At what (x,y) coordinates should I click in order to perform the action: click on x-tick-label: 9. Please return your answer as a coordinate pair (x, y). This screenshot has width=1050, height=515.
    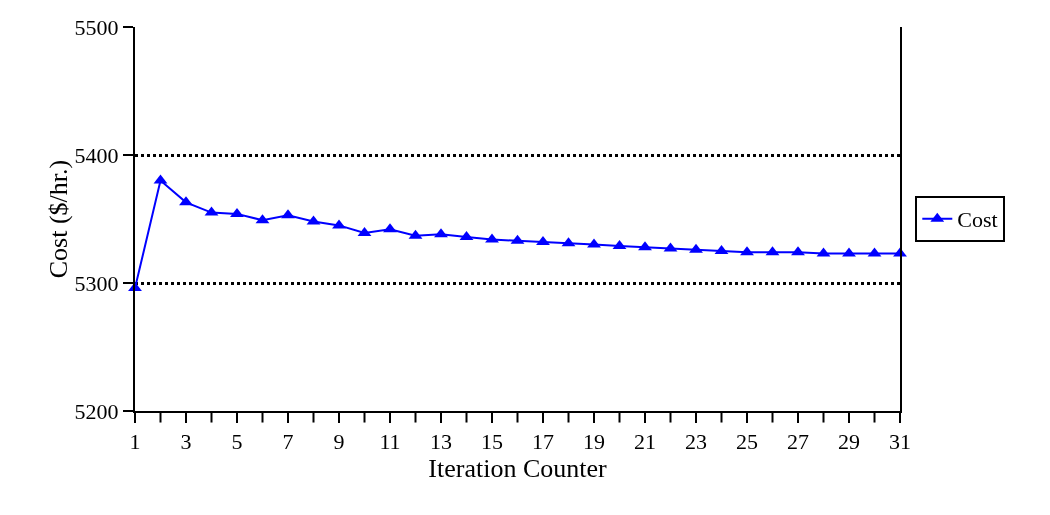
    Looking at the image, I should click on (339, 442).